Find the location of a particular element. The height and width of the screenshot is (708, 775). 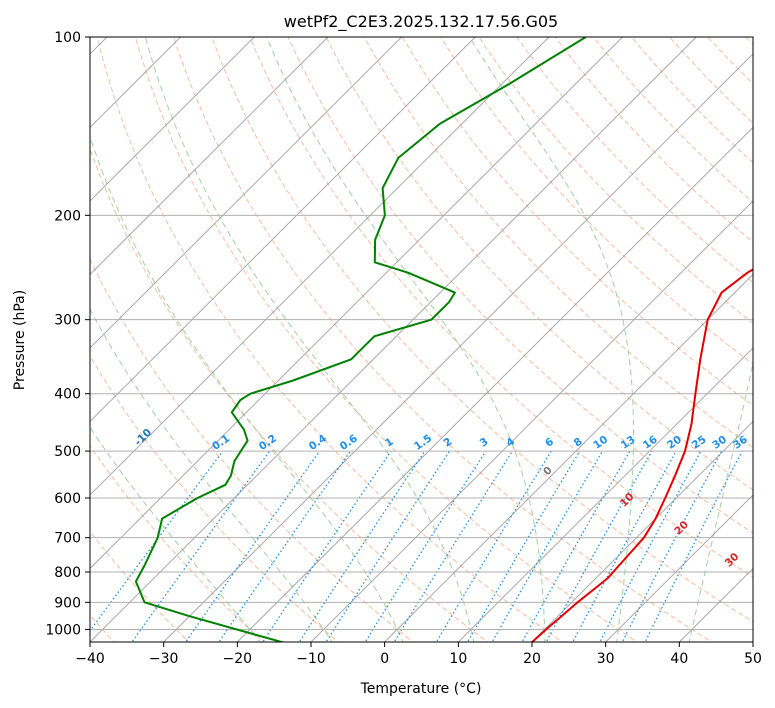

x-axis: −40 −30 −20 −10 0 10 20 30 40 50 is located at coordinates (418, 654).